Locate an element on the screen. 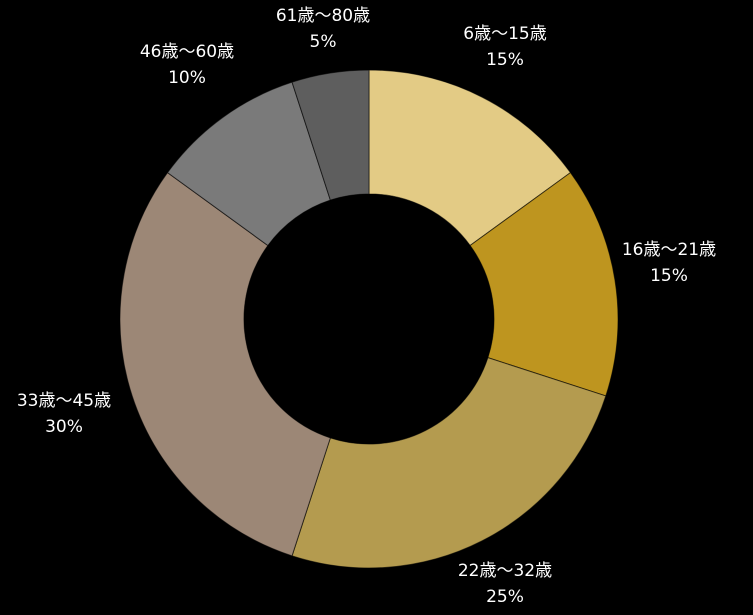 The width and height of the screenshot is (753, 615). slice-percent-6: 5% is located at coordinates (323, 42).